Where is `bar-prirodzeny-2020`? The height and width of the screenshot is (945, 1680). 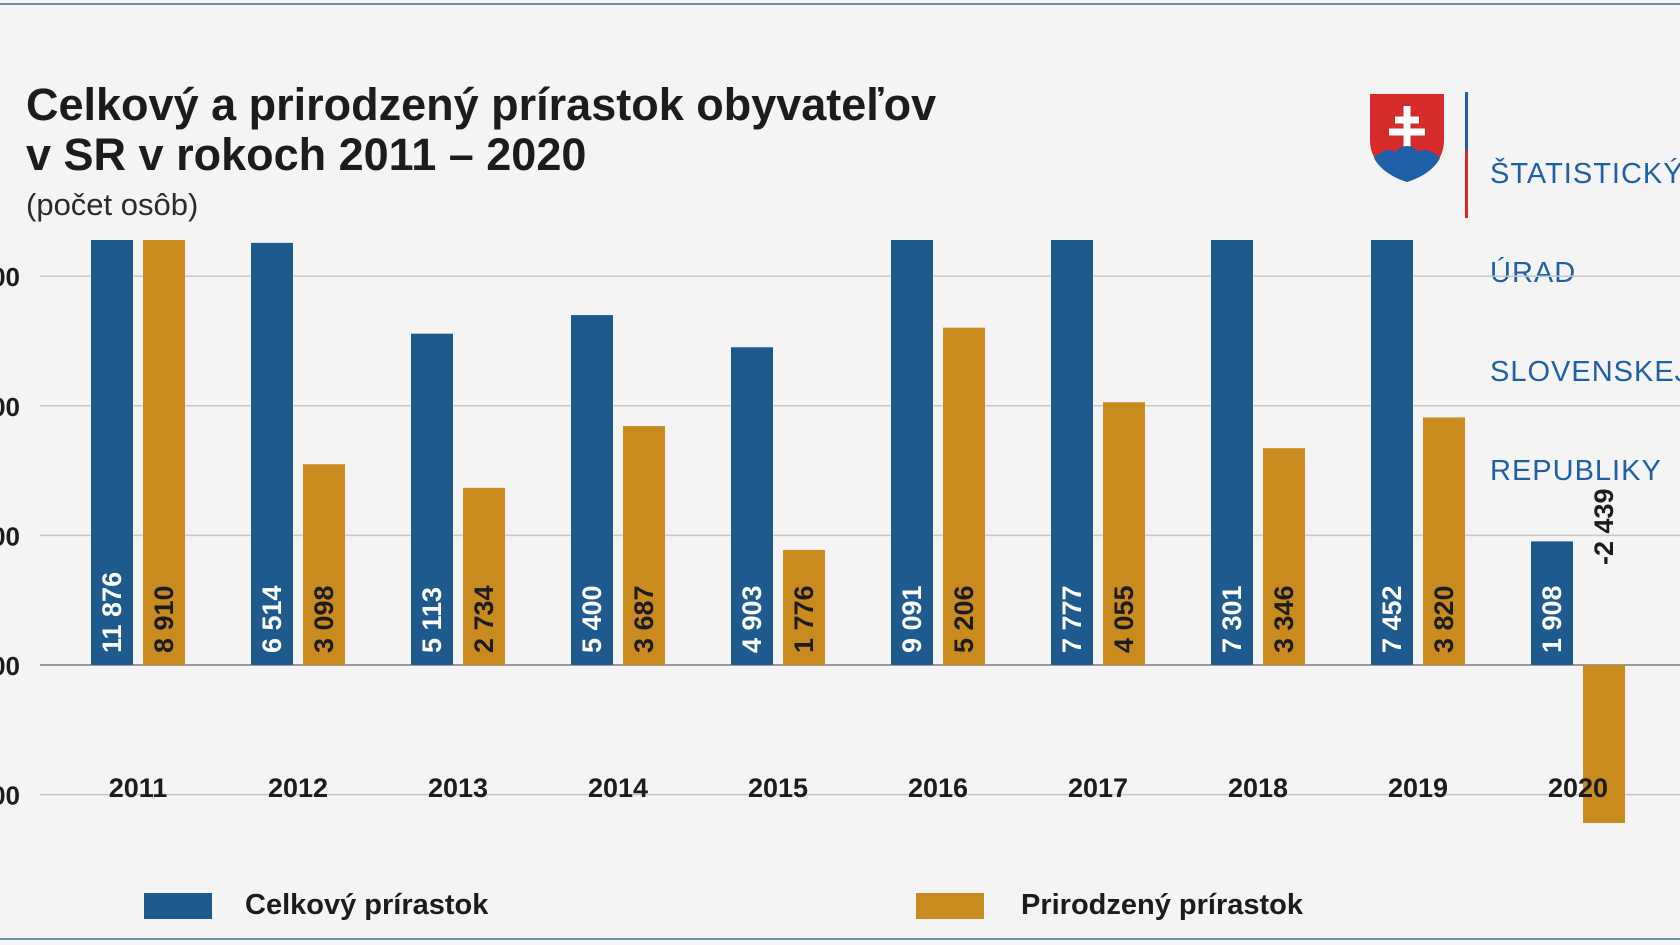
bar-prirodzeny-2020 is located at coordinates (1604, 744).